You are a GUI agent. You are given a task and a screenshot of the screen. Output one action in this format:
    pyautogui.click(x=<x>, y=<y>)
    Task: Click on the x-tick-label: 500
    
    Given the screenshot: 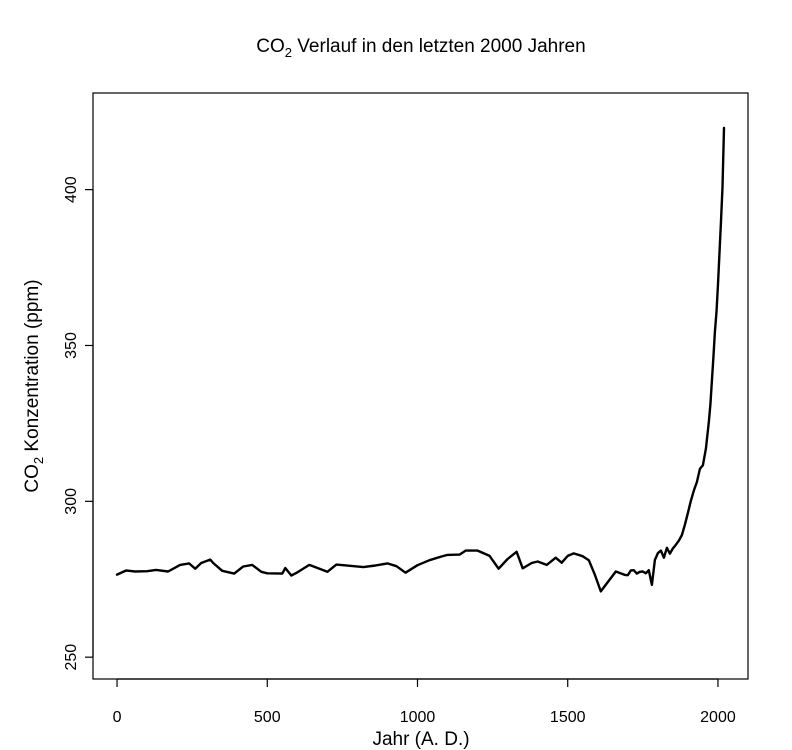 What is the action you would take?
    pyautogui.click(x=267, y=717)
    